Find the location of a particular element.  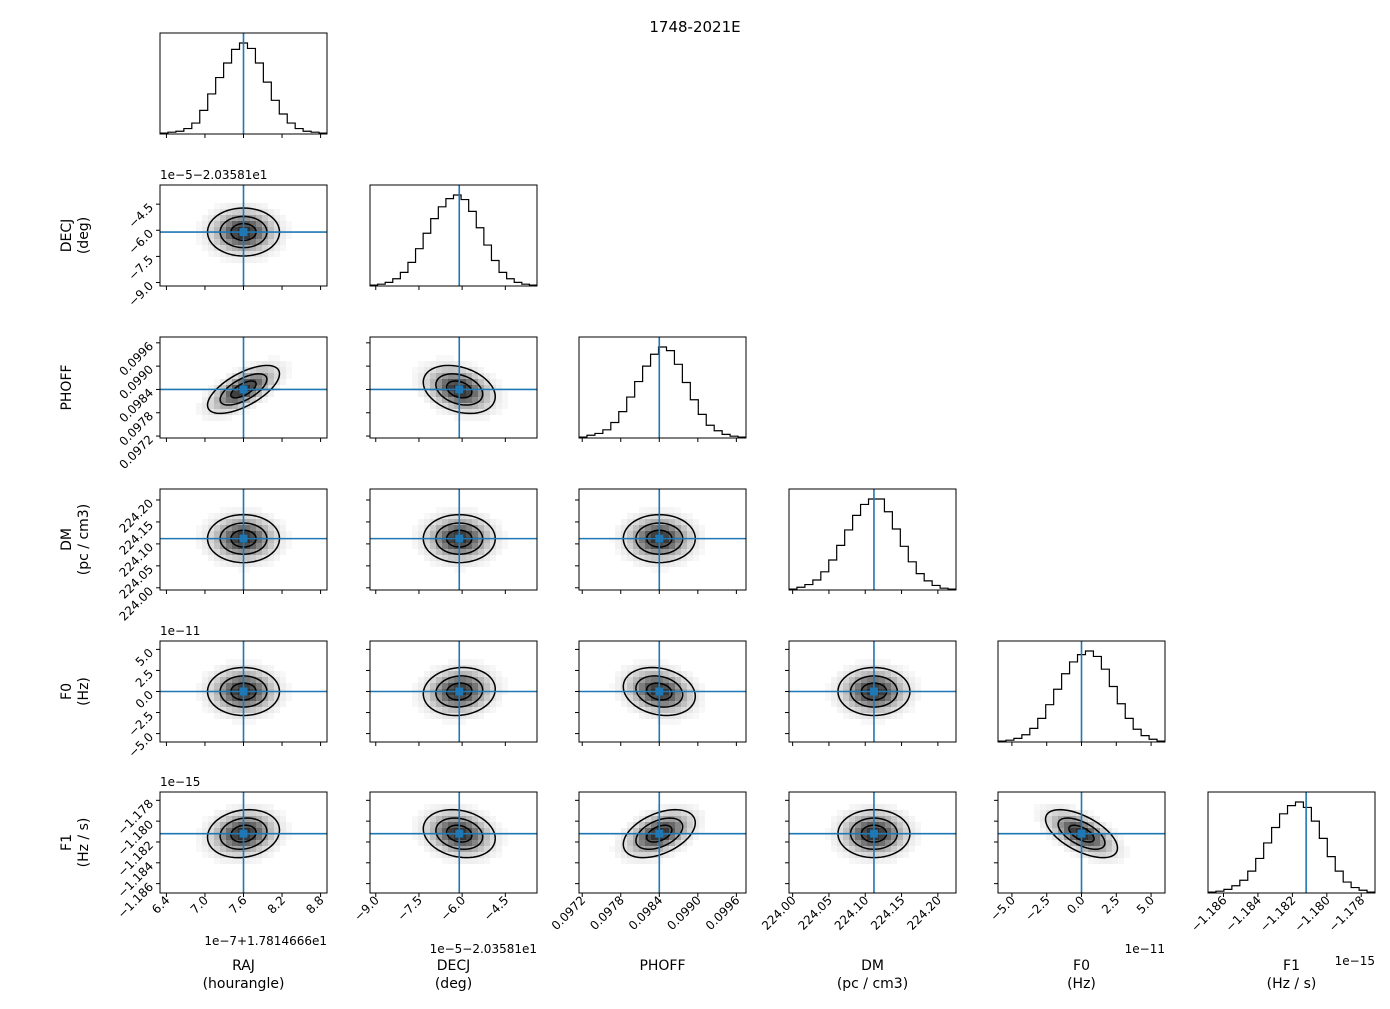

hist-step-phoff is located at coordinates (662, 392).